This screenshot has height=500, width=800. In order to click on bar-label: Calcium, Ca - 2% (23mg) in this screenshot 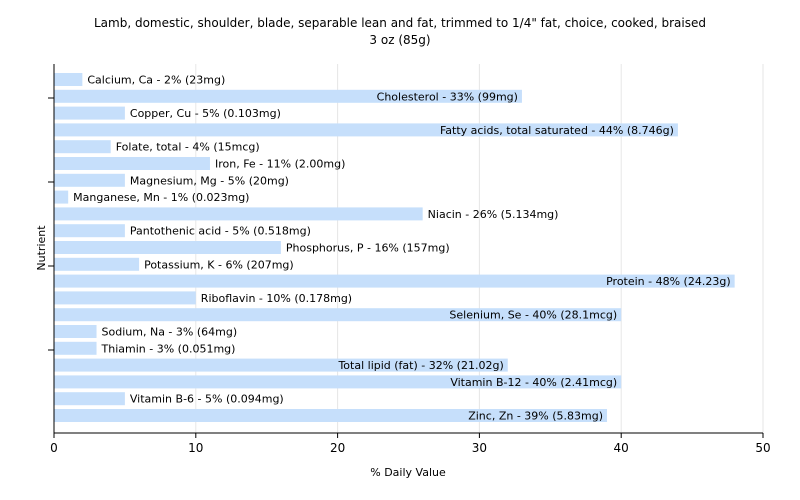, I will do `click(156, 80)`.